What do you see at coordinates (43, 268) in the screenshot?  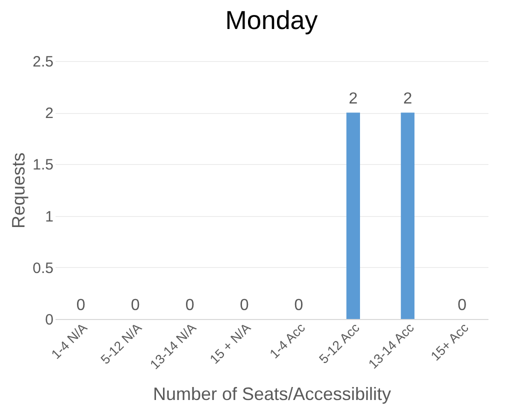 I see `y-tick-label: 0.5` at bounding box center [43, 268].